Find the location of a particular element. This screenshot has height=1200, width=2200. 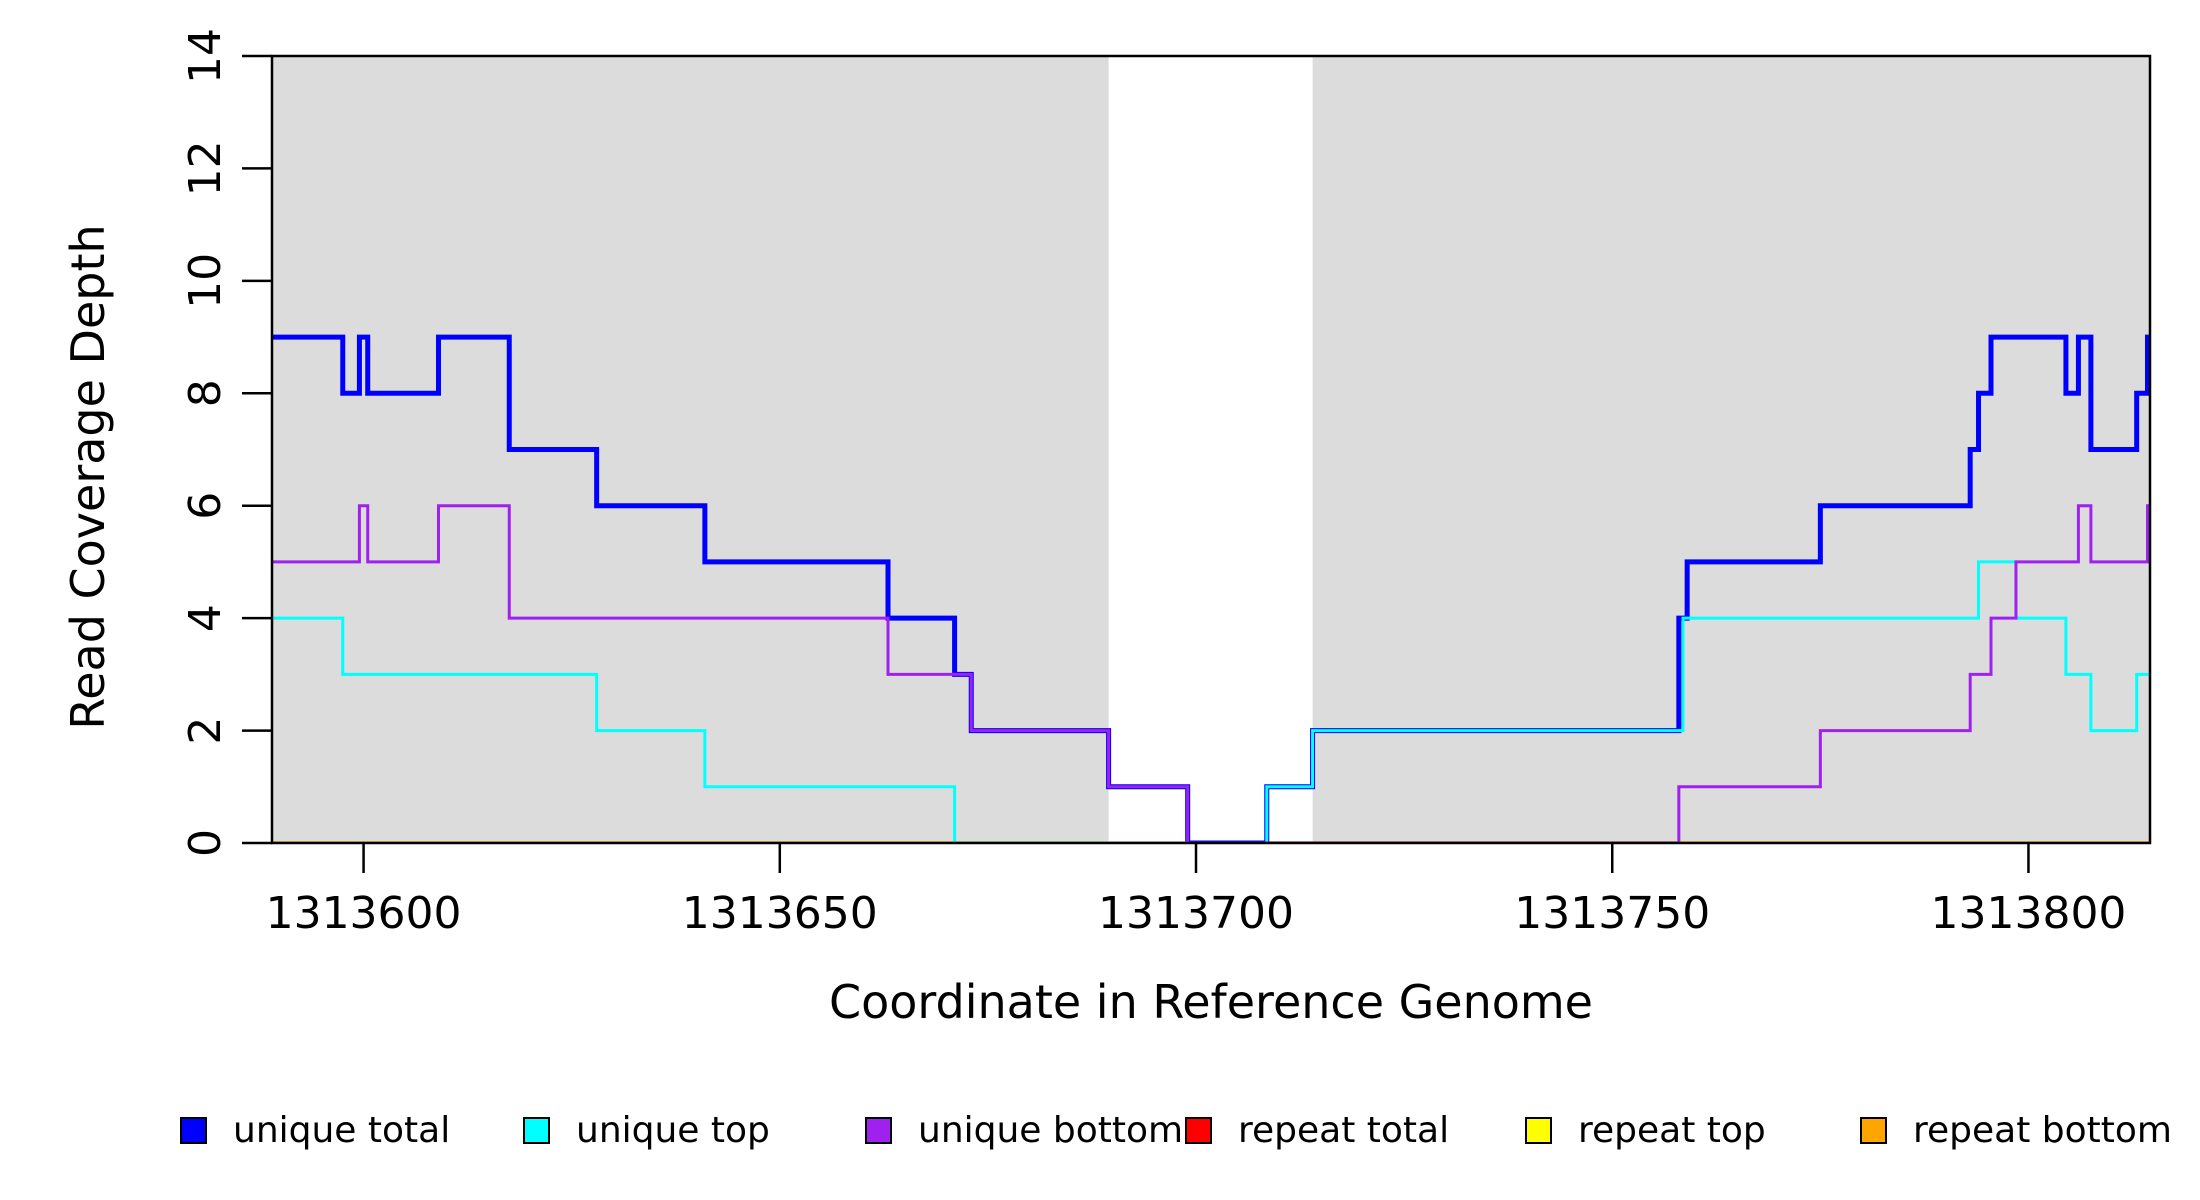

legend-item-repeat-bottom: repeat bottom is located at coordinates (2016, 1130).